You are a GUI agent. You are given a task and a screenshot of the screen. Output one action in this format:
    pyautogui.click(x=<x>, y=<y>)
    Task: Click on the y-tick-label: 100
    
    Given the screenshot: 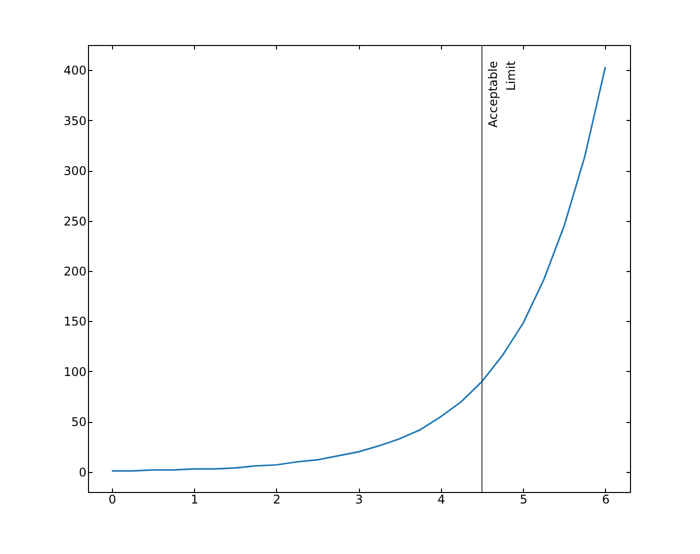 What is the action you would take?
    pyautogui.click(x=75, y=371)
    